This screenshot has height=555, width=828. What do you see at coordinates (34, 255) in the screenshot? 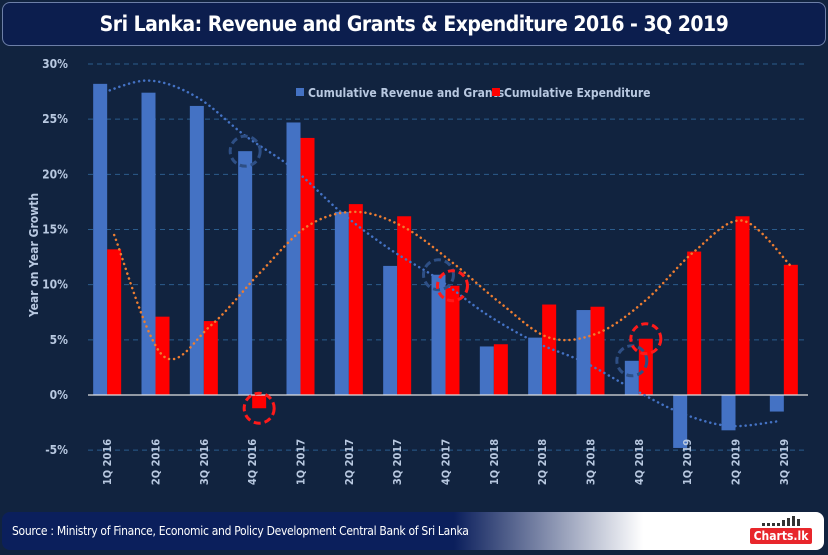
I see `y-axis-label: Year on Year Growth` at bounding box center [34, 255].